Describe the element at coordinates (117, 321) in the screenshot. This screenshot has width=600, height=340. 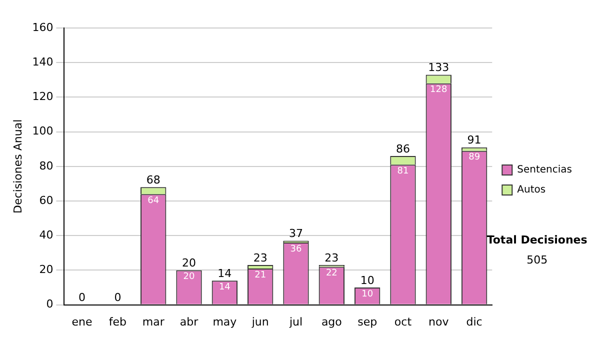
I see `x-tick-label: feb` at that location.